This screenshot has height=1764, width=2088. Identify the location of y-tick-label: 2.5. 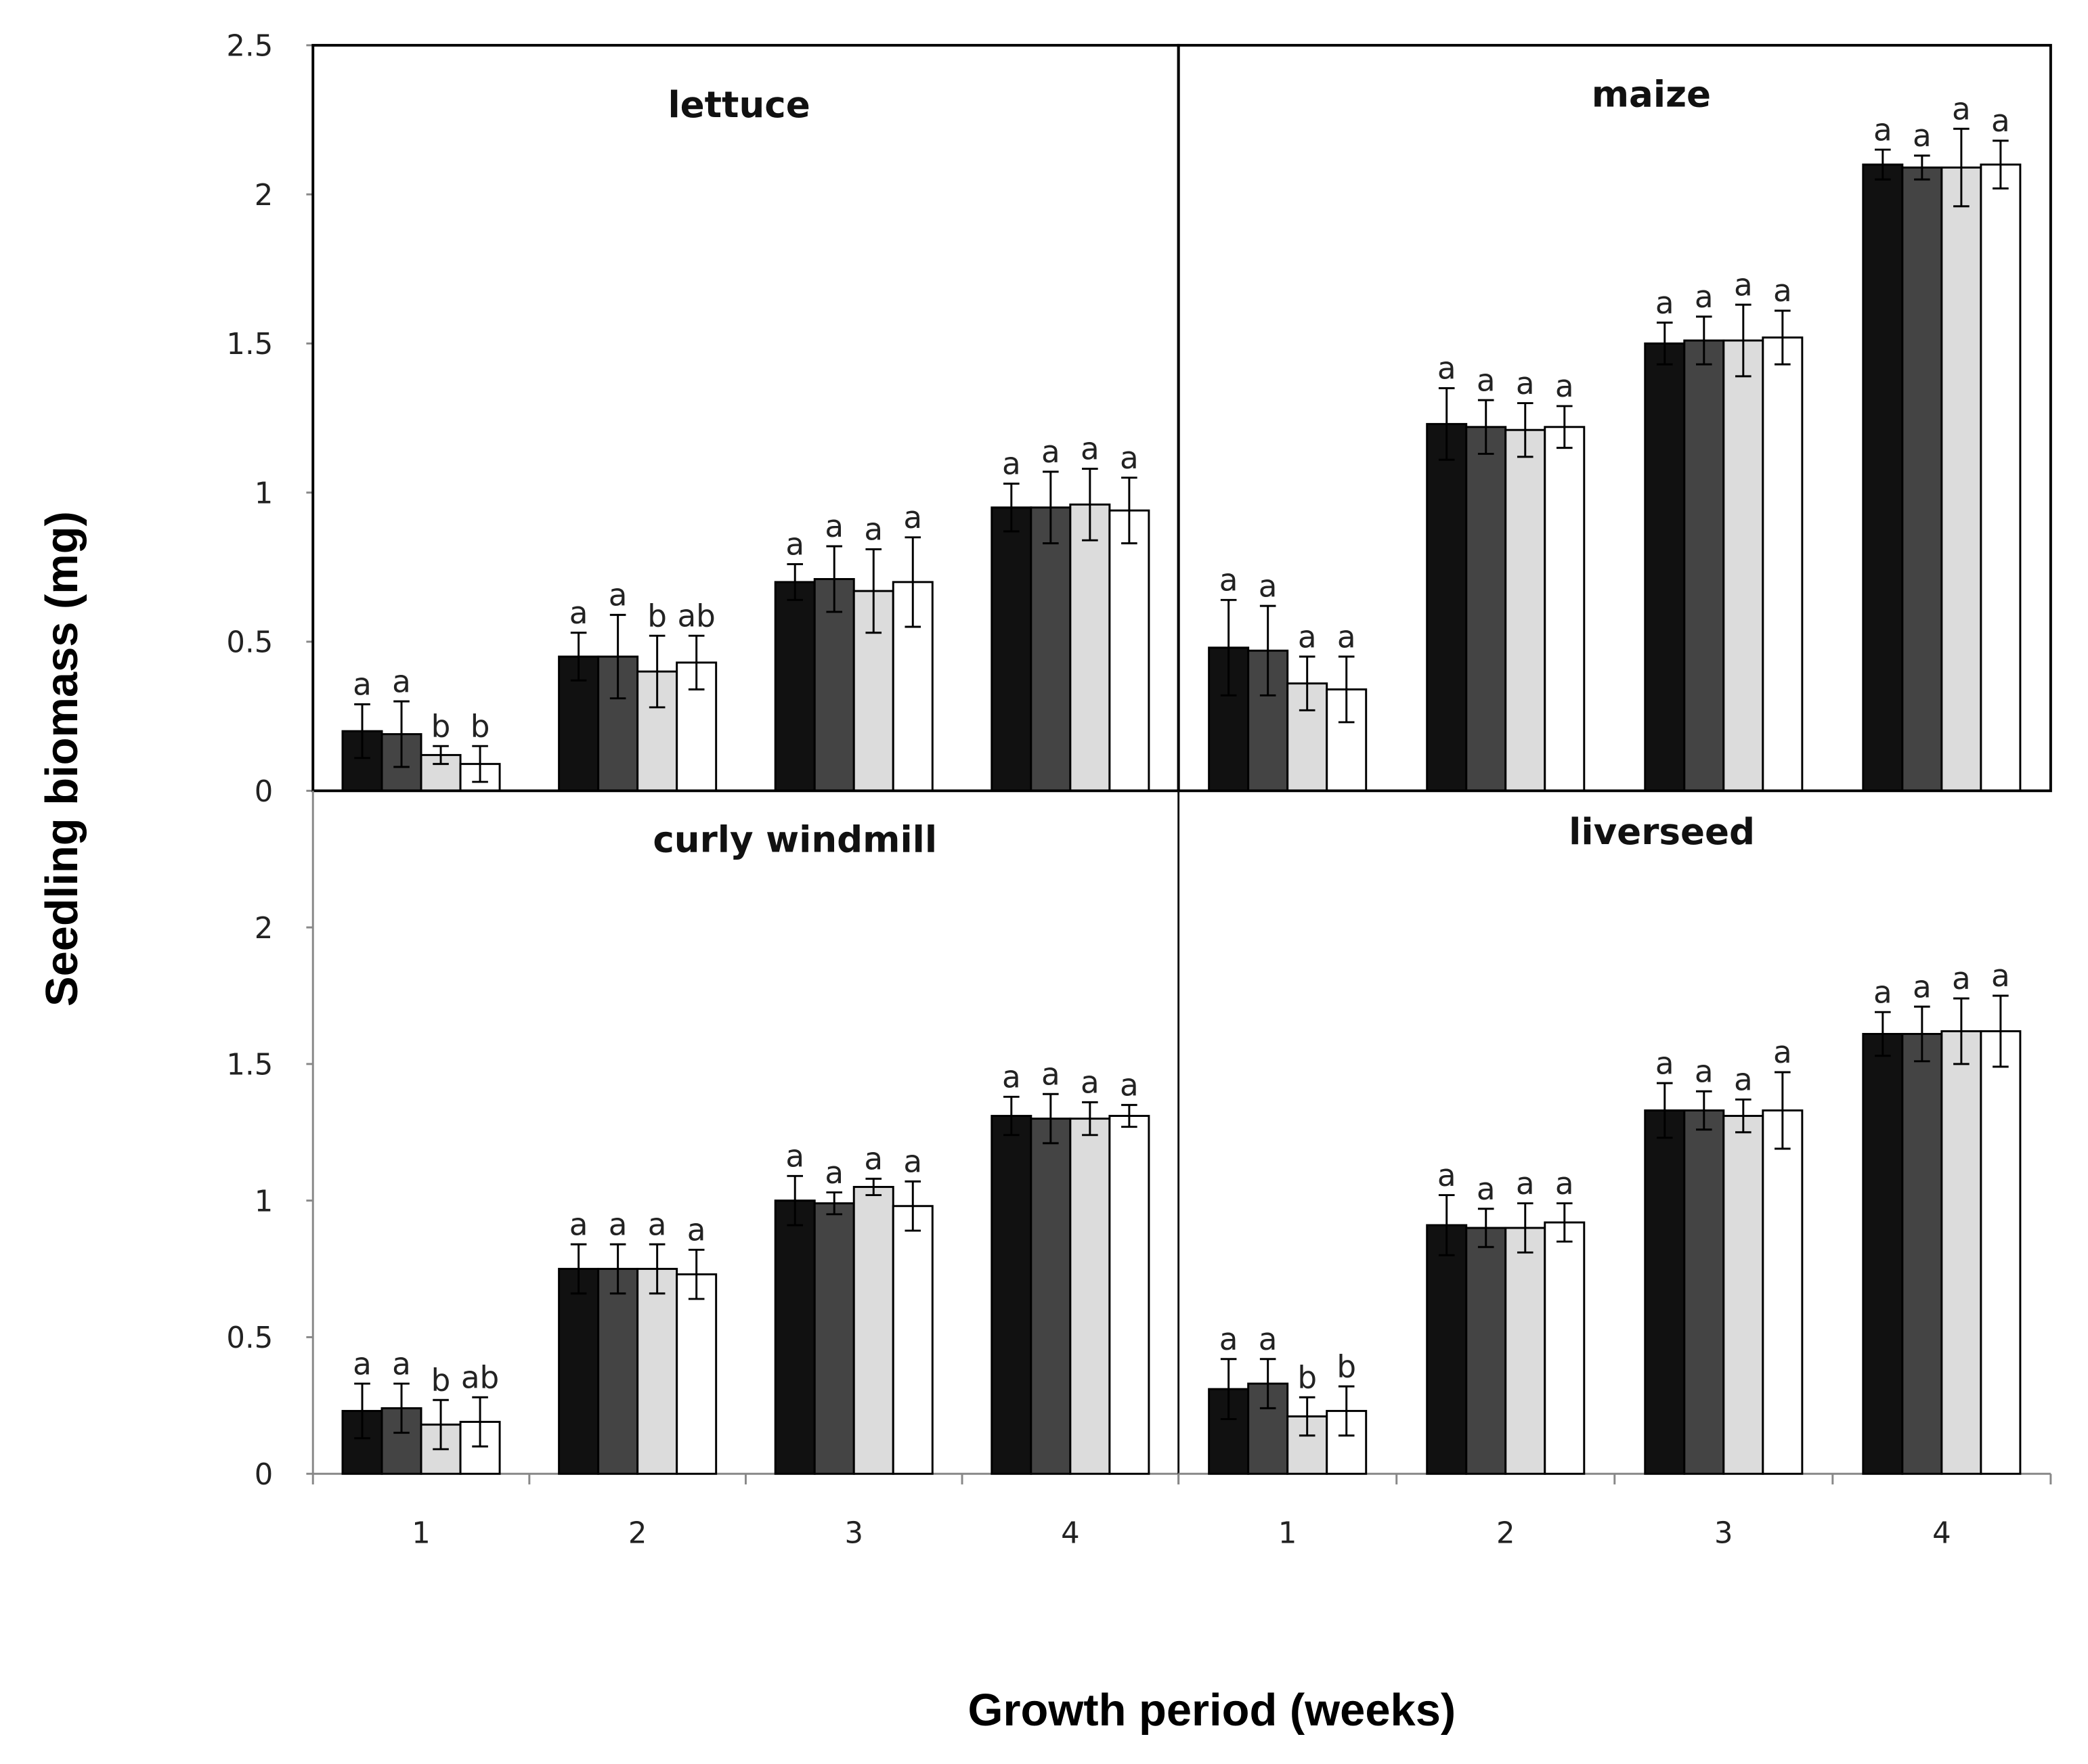
(250, 47).